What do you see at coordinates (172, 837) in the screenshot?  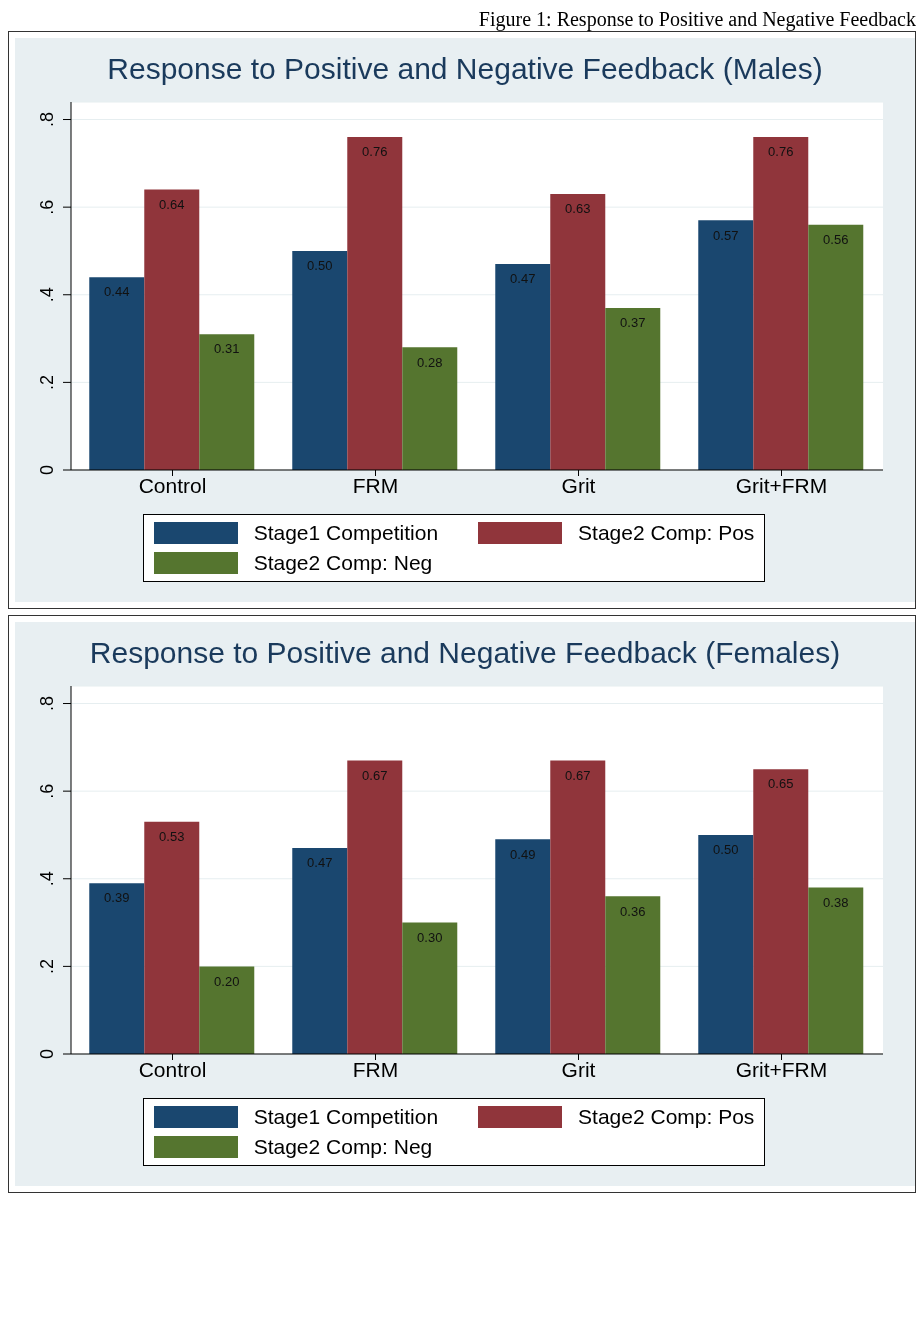 I see `data-label: 0.53` at bounding box center [172, 837].